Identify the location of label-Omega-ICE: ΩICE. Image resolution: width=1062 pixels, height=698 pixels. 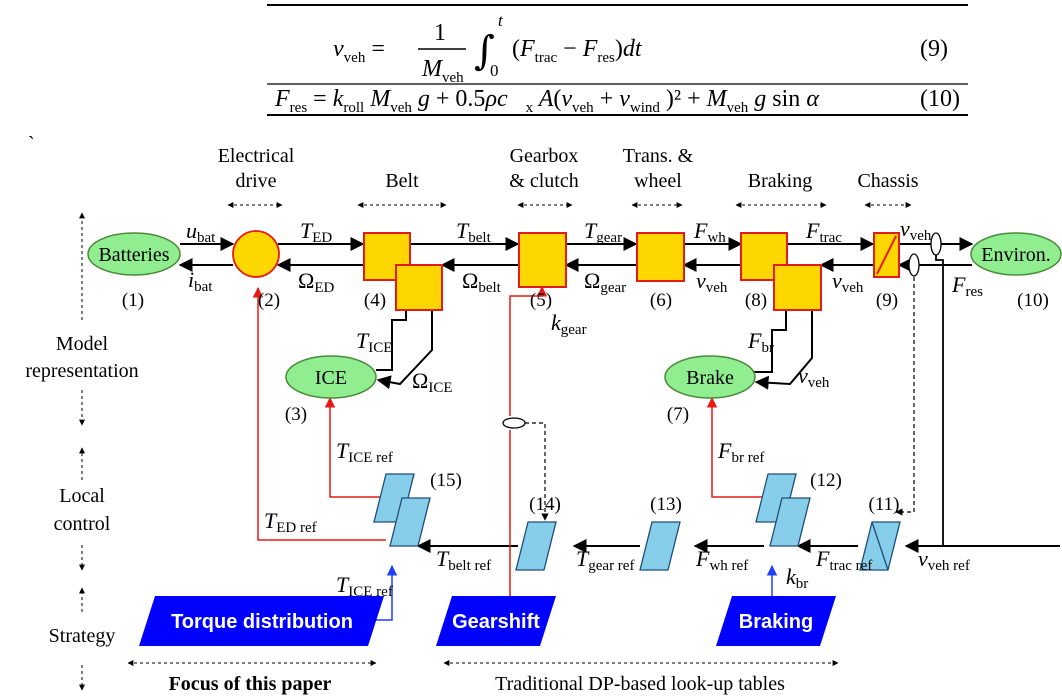
(432, 382).